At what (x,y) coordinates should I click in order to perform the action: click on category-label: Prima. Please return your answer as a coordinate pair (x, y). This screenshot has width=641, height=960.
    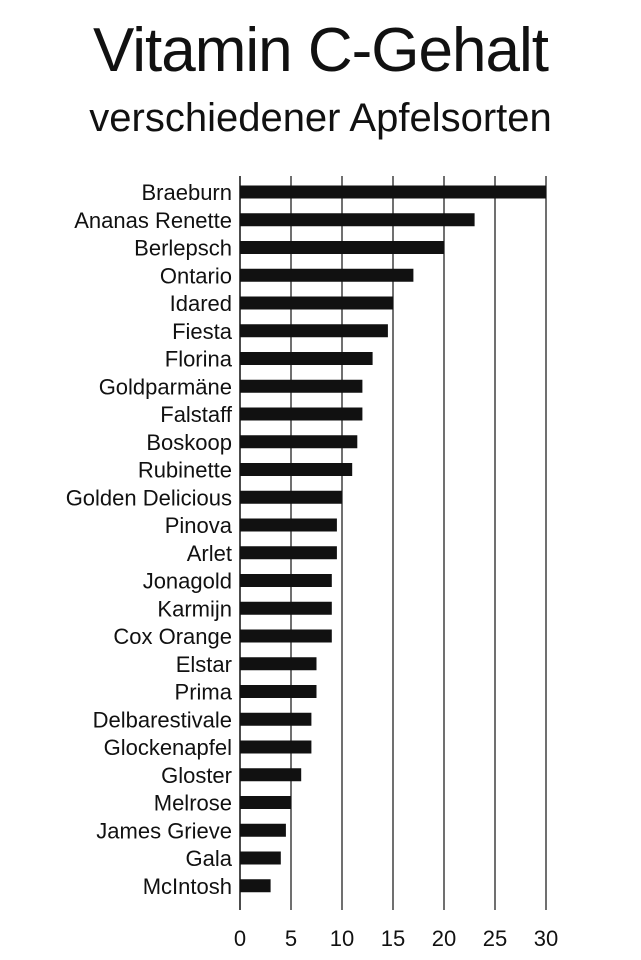
    Looking at the image, I should click on (204, 692).